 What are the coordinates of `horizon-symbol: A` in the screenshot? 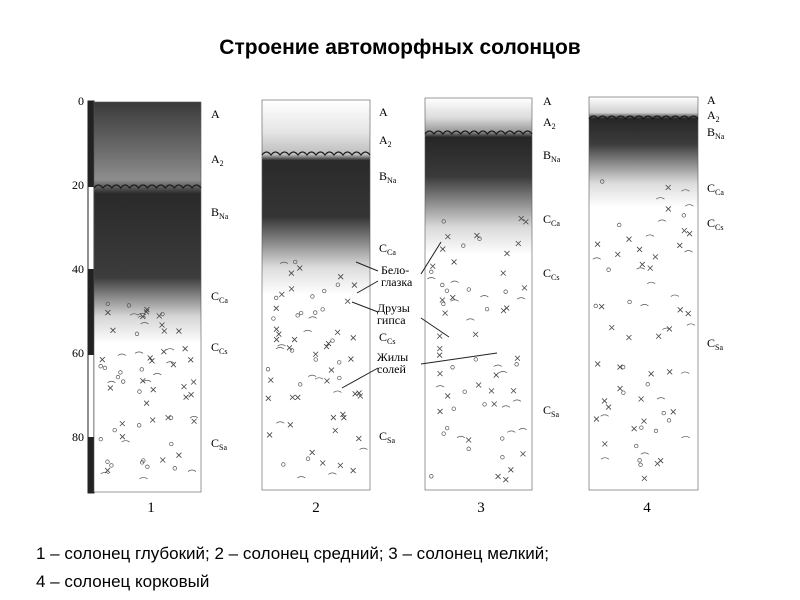 It's located at (383, 112).